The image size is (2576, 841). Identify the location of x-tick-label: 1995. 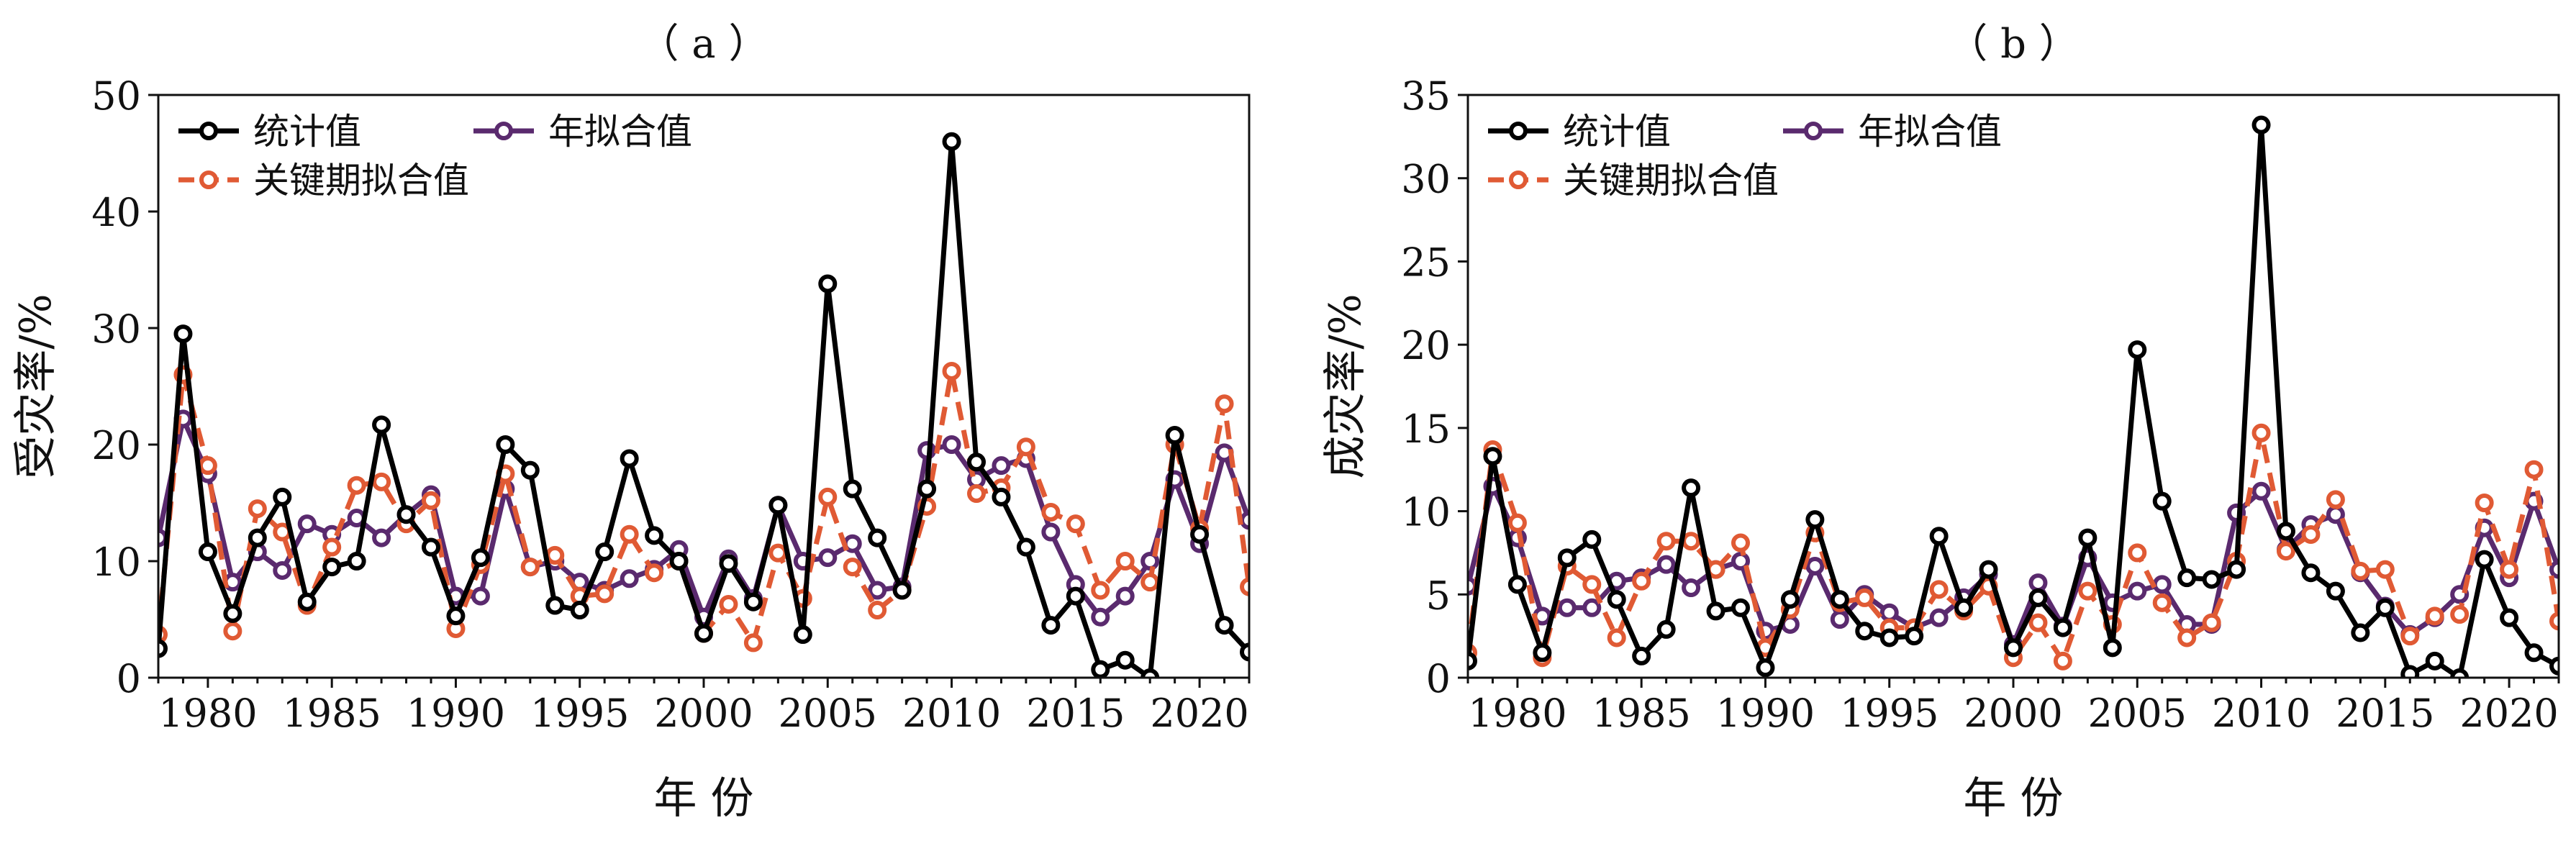
(579, 713).